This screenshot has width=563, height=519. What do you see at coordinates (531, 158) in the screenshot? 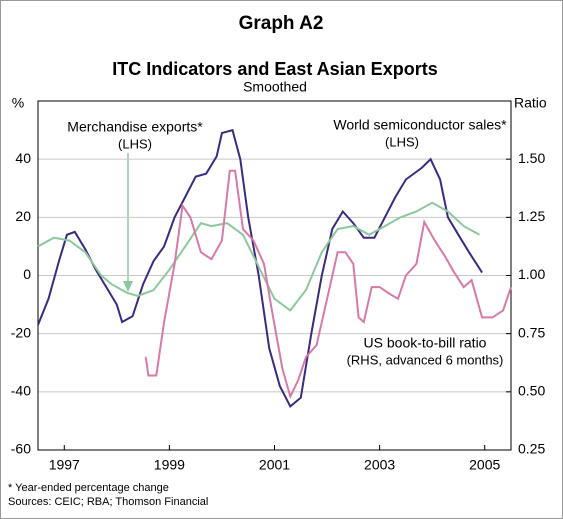
I see `y2-tick-label: 1.50` at bounding box center [531, 158].